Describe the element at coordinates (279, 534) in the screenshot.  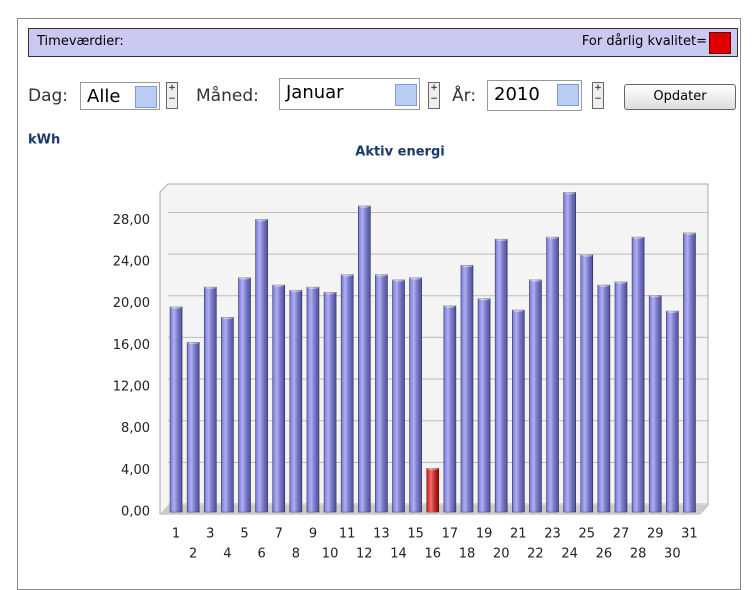
I see `x-tick-label: 7` at that location.